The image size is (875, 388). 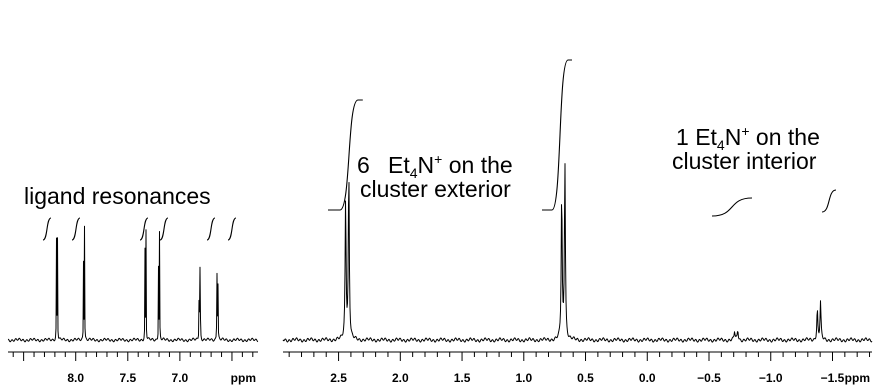 I want to click on exterior-label-line1: Et4N+ on the, so click(x=450, y=166).